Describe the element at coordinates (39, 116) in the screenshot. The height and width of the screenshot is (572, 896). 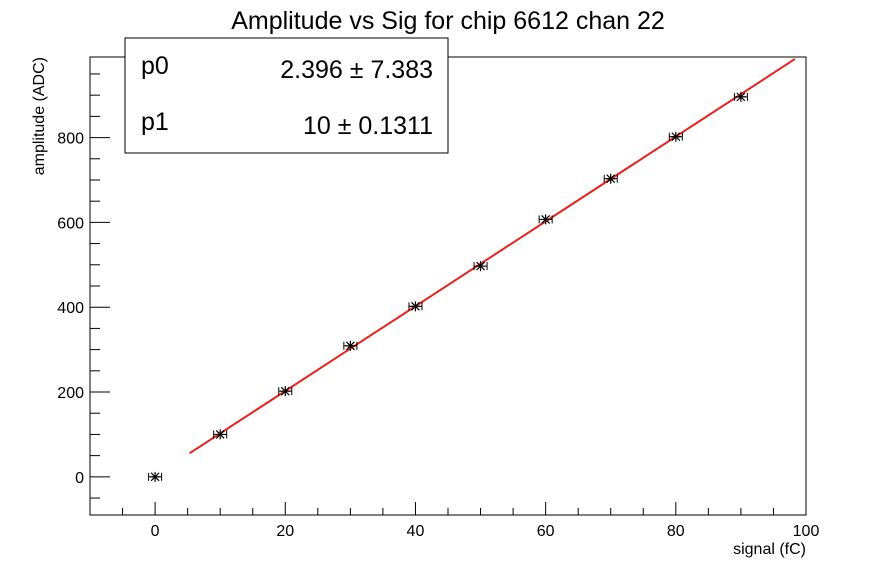
I see `y-axis-label: amplitude (ADC)` at that location.